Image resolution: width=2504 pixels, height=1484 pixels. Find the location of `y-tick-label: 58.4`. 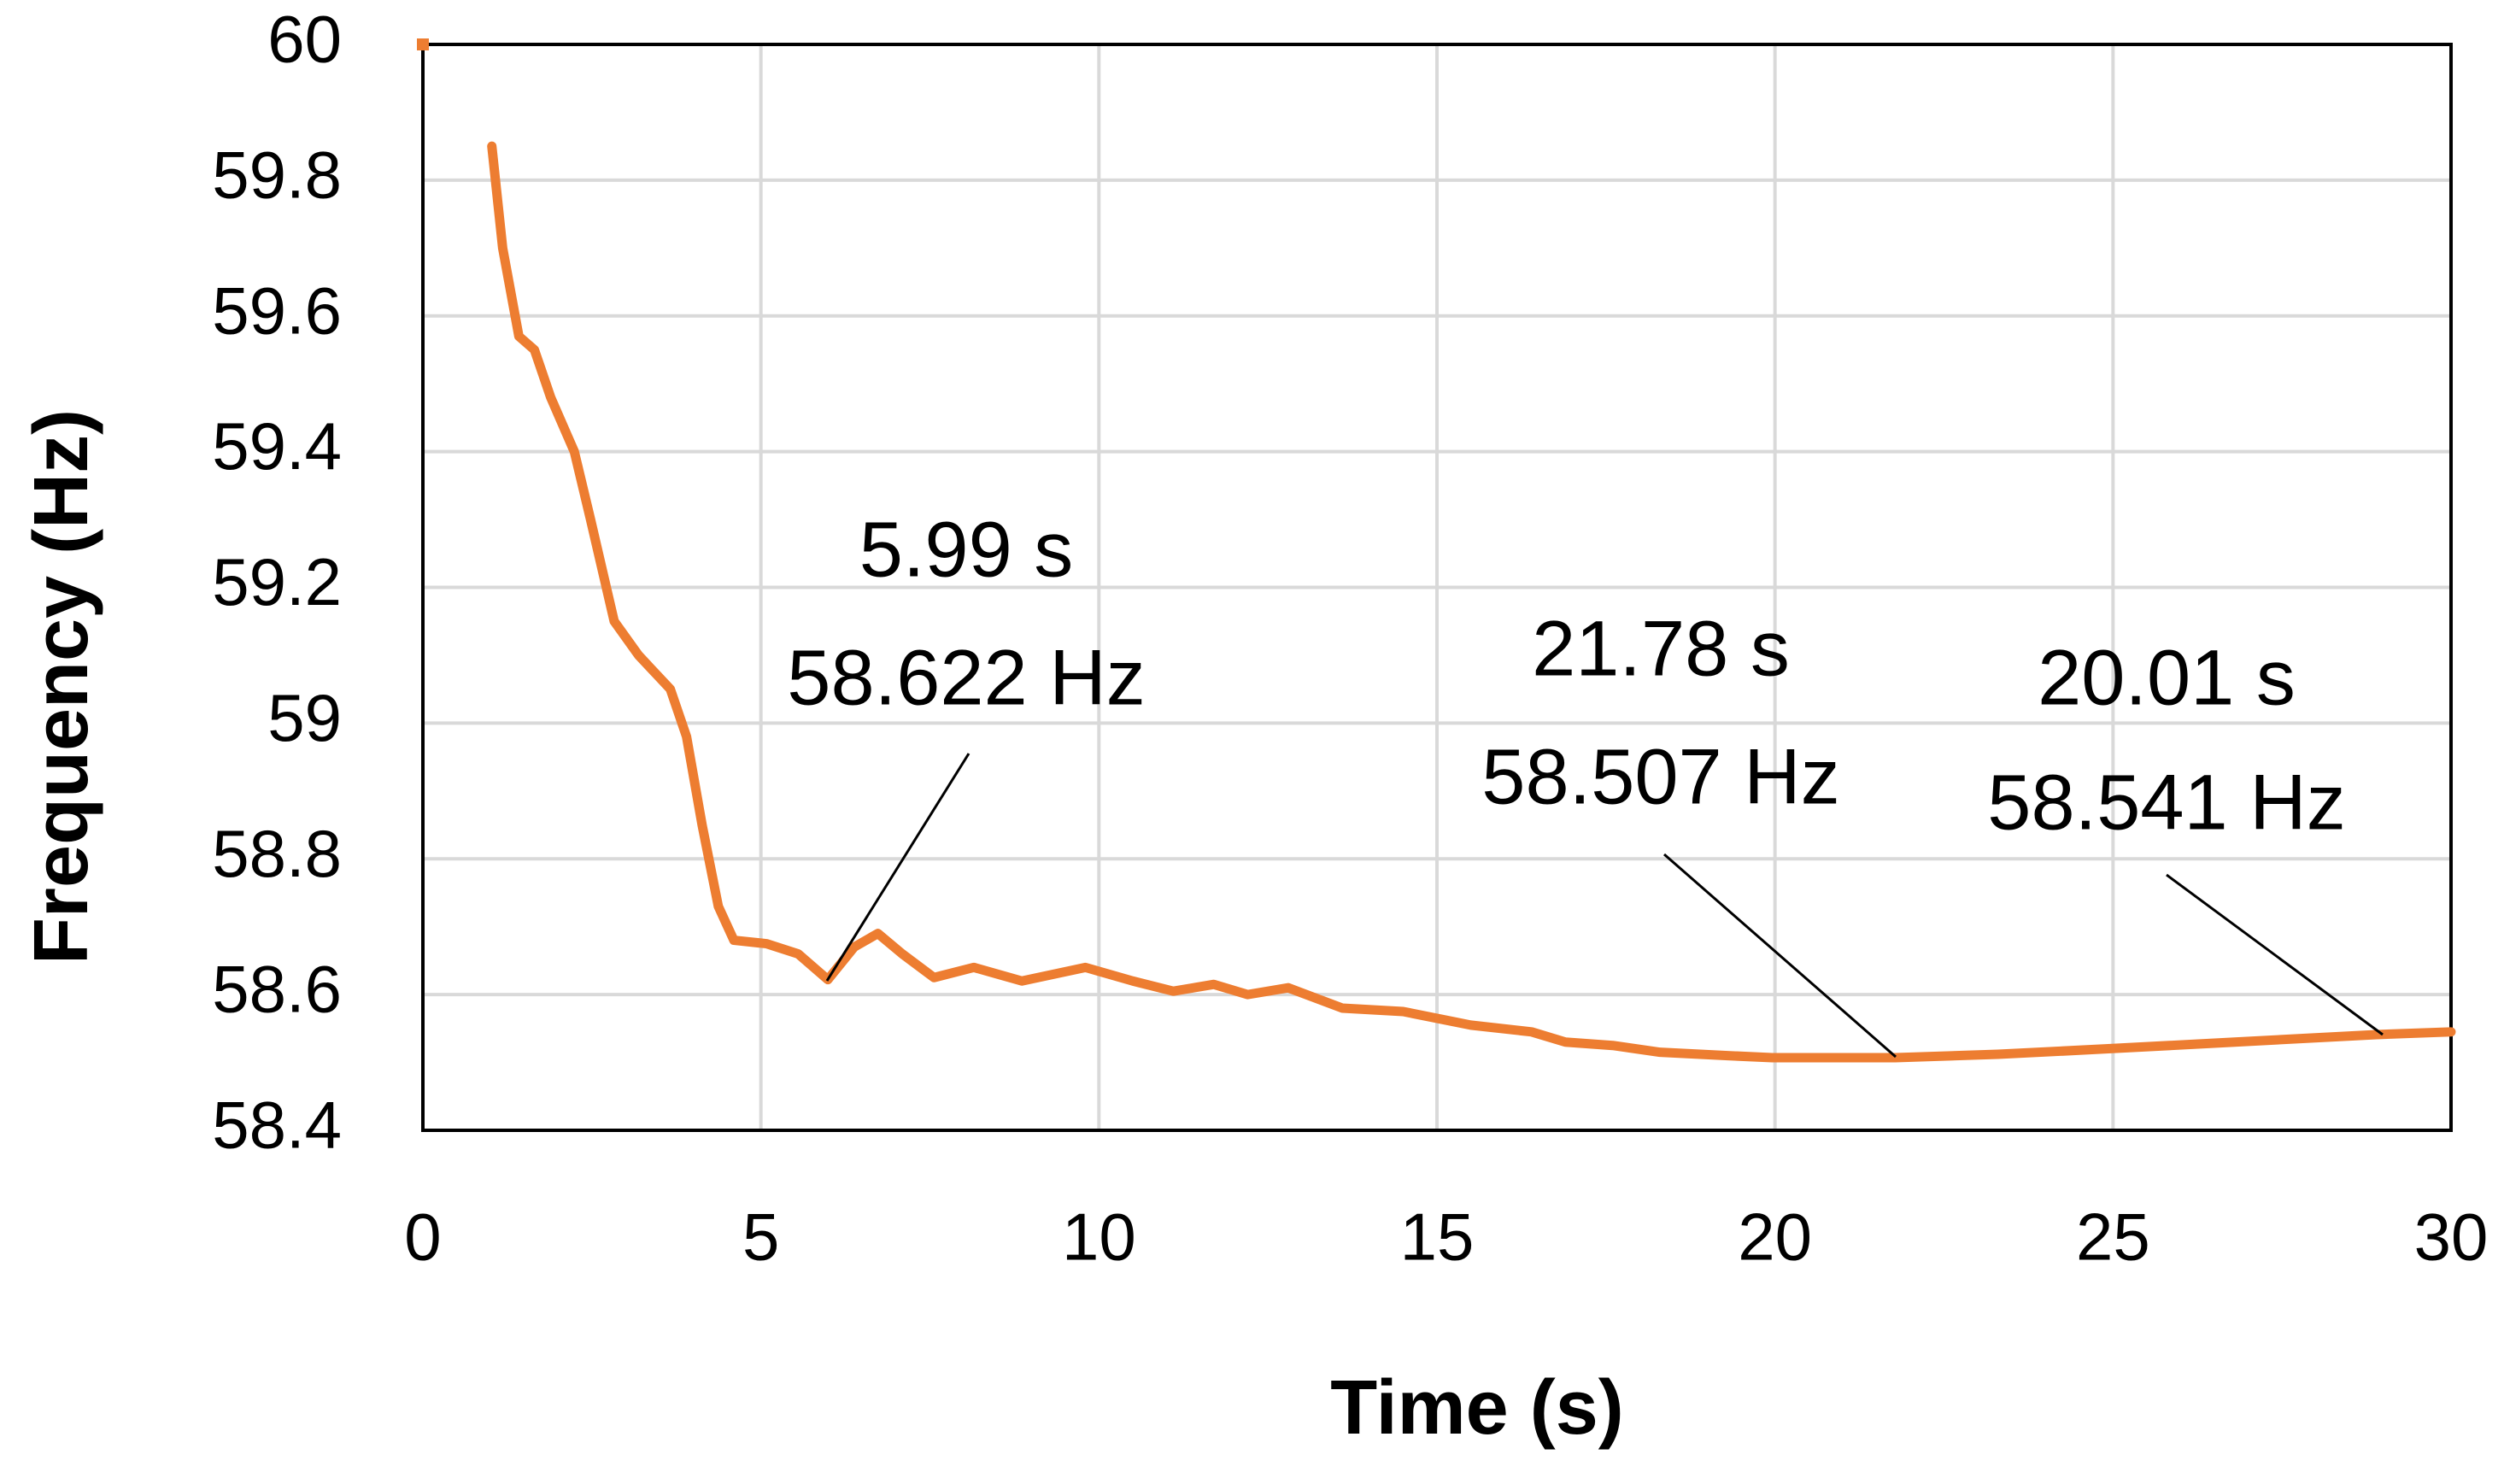

y-tick-label: 58.4 is located at coordinates (277, 1125).